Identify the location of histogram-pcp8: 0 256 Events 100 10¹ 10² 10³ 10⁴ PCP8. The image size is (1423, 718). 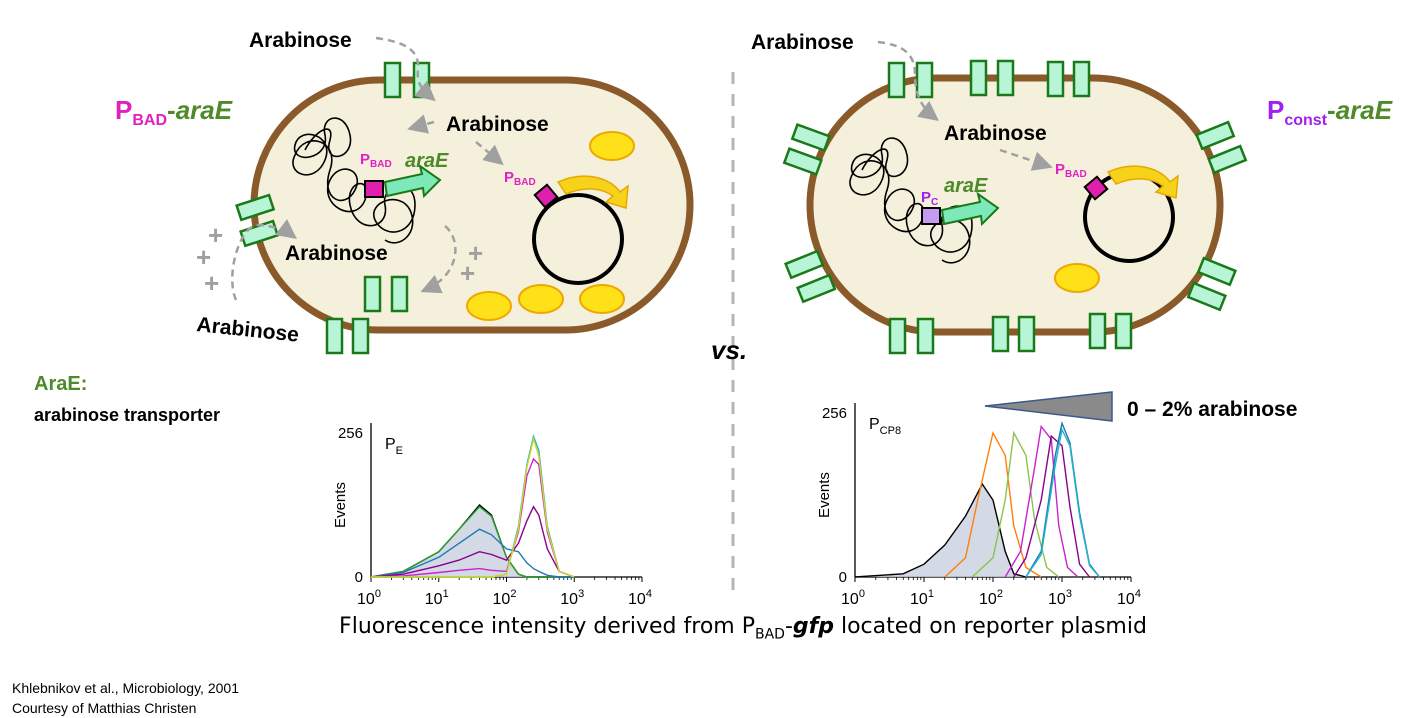
(978, 505).